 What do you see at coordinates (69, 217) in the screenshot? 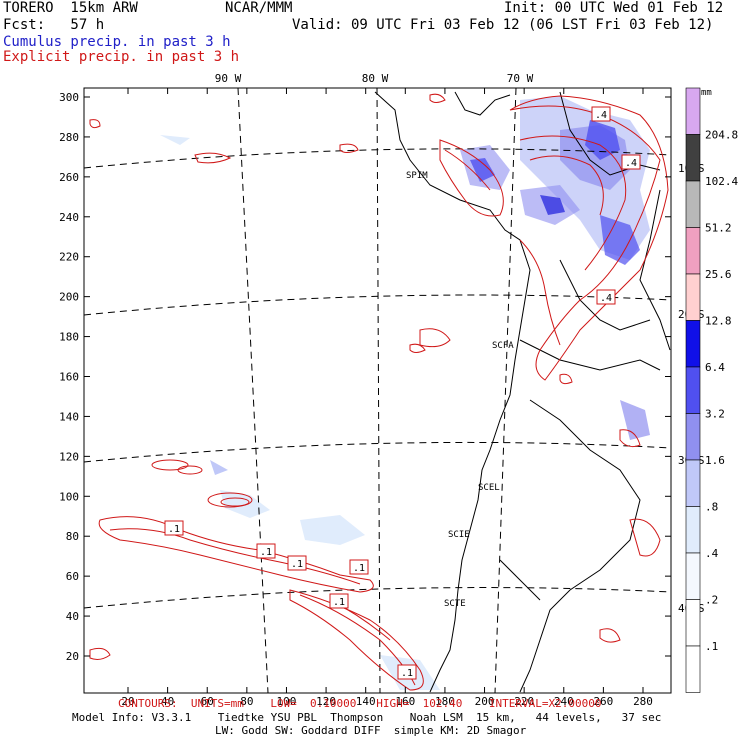
I see `y-tick-label: 240` at bounding box center [69, 217].